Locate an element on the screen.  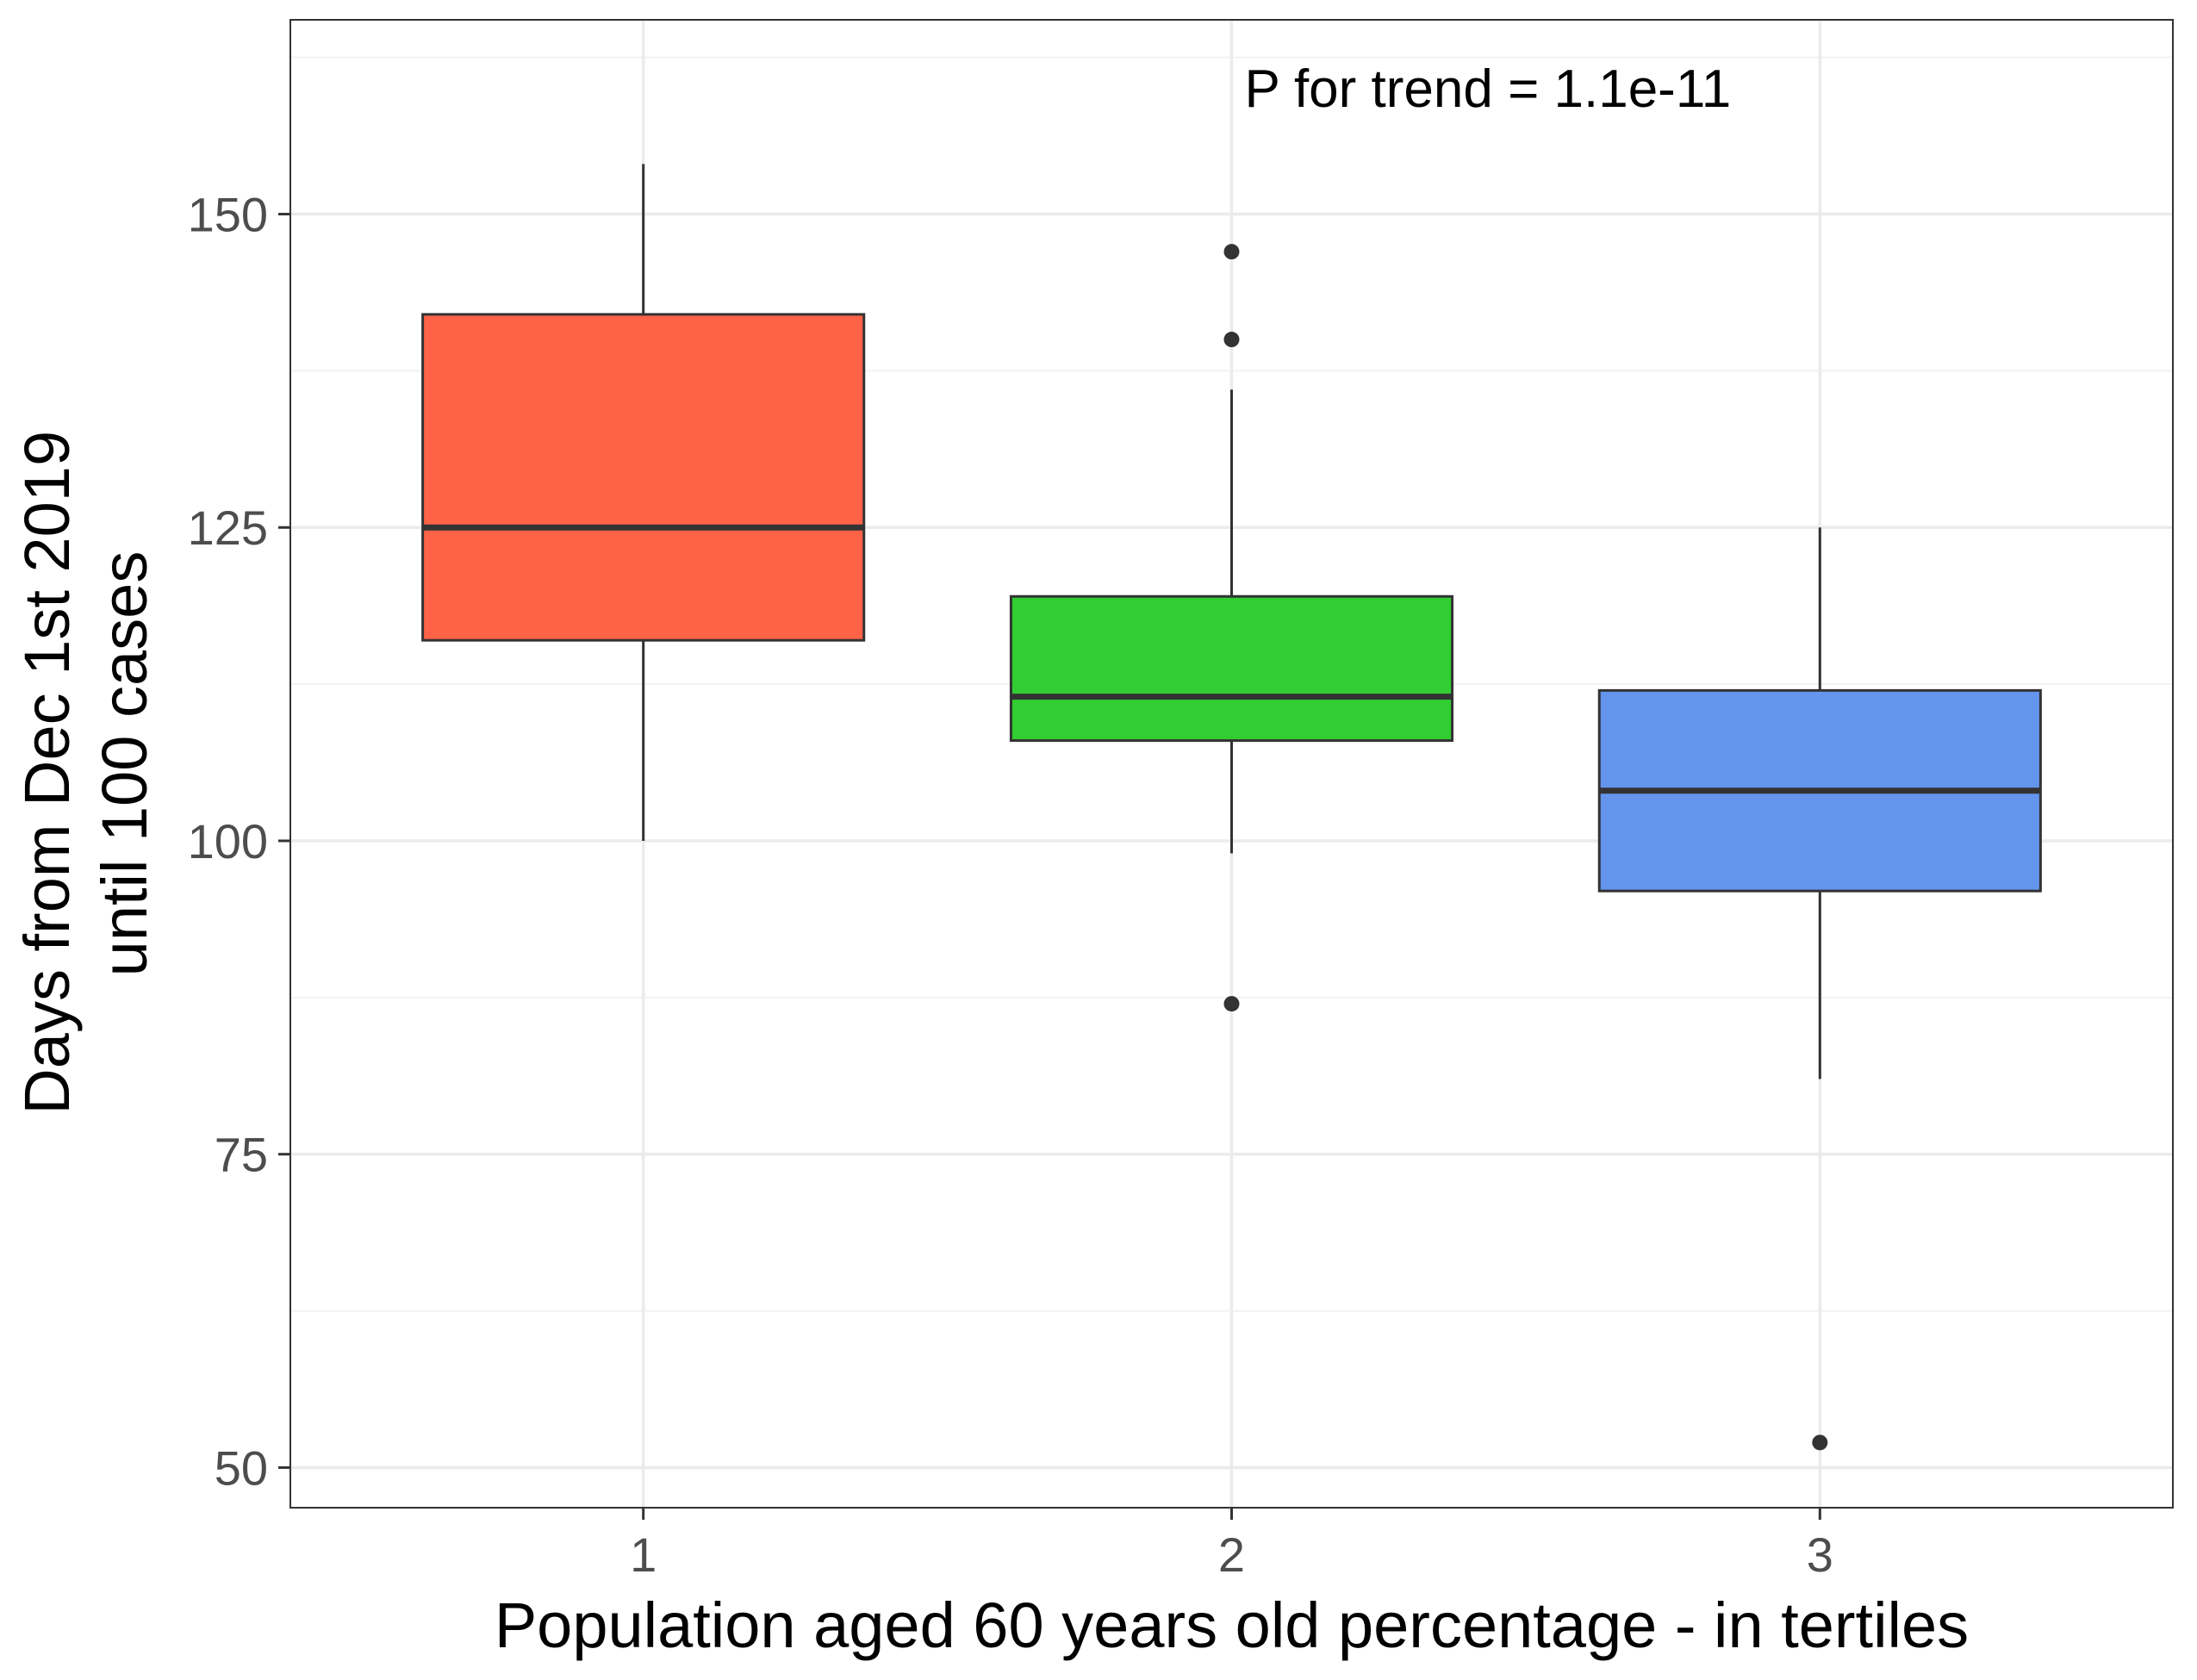
x-tick-label: 2 is located at coordinates (1231, 1555).